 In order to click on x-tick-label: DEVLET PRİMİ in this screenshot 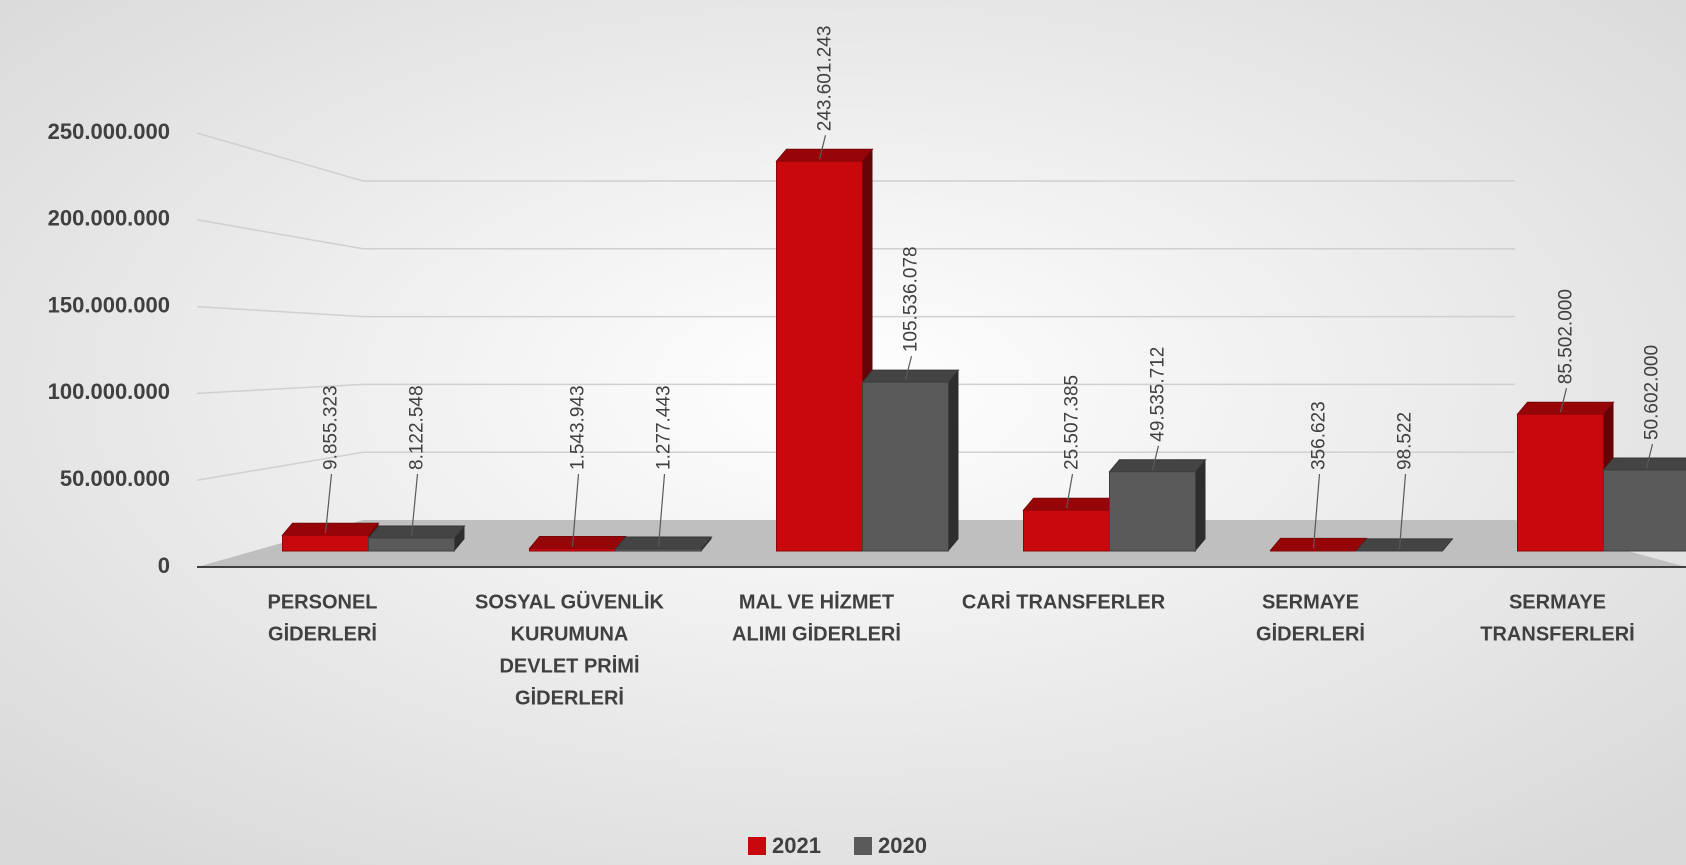, I will do `click(569, 665)`.